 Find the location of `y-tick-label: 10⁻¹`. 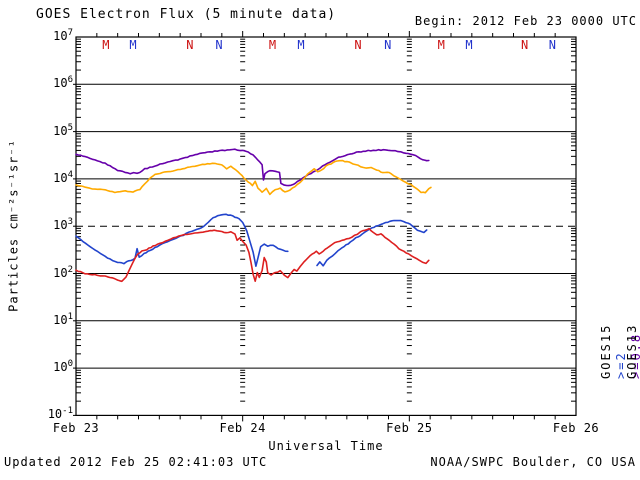

y-tick-label: 10⁻¹ is located at coordinates (60, 414).